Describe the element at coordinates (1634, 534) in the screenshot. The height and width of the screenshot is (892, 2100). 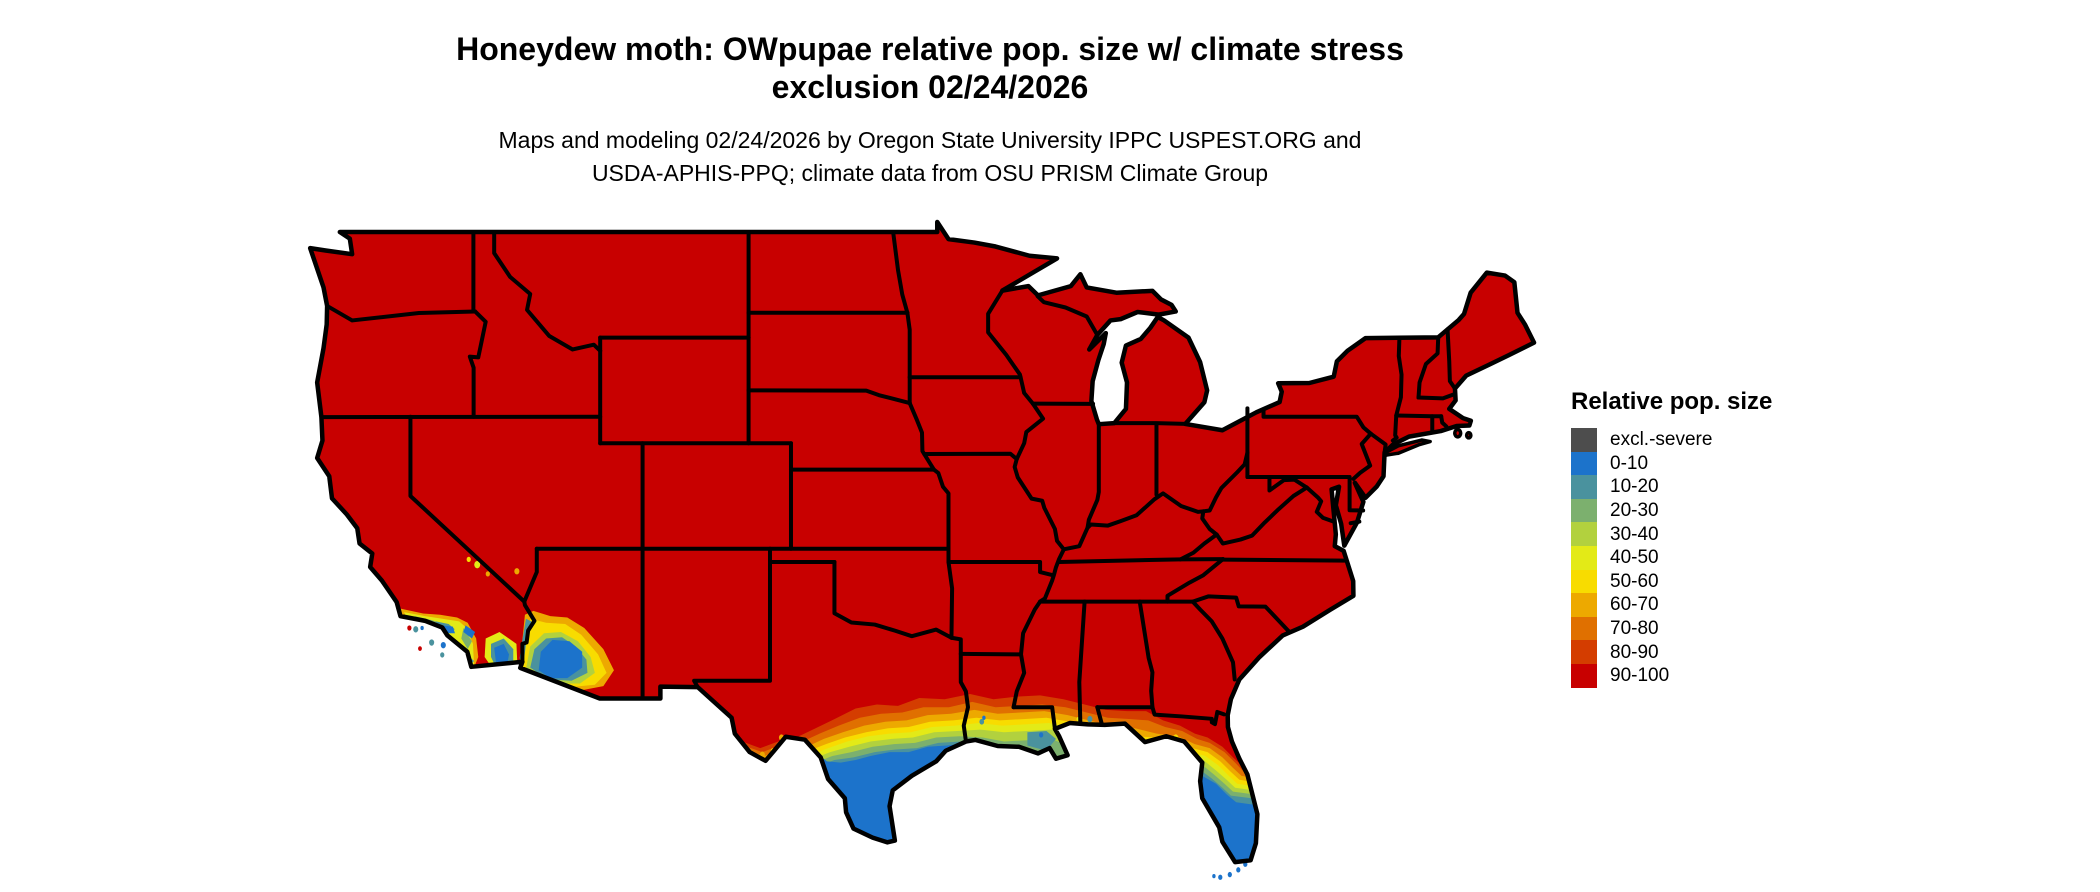
I see `legend-label: 30-40` at that location.